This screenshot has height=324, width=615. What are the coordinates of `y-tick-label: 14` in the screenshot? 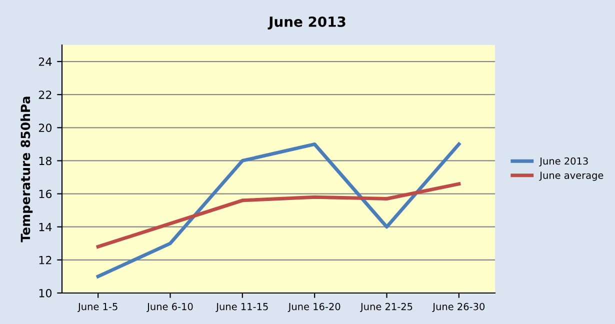 It's located at (45, 227).